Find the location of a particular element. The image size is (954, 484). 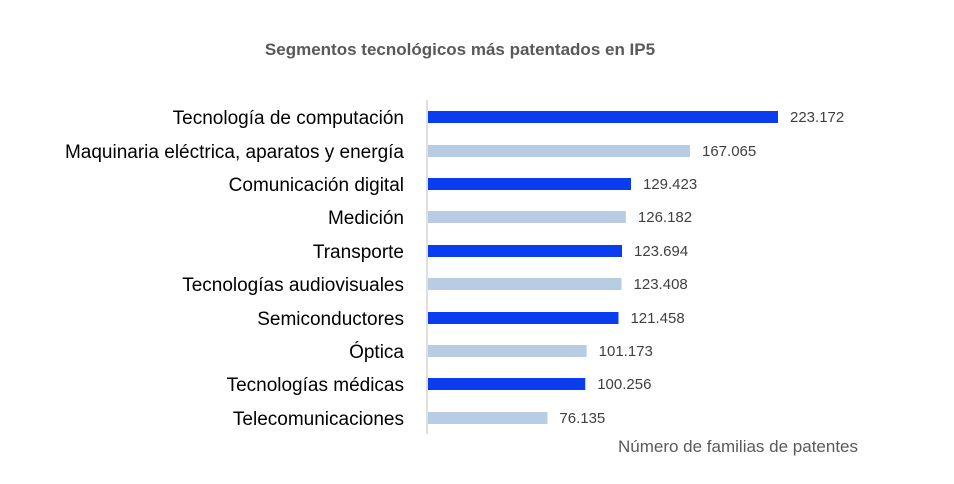

value-label-6: 123.408 is located at coordinates (661, 284).